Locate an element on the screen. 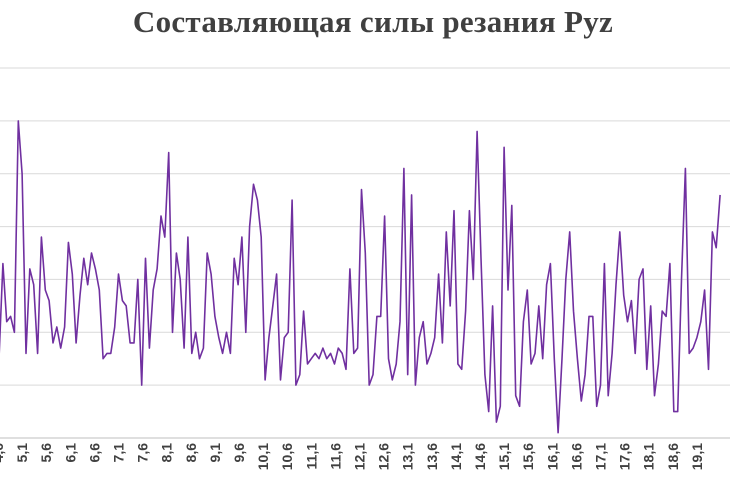  x-tick-label: 6,1 is located at coordinates (70, 453).